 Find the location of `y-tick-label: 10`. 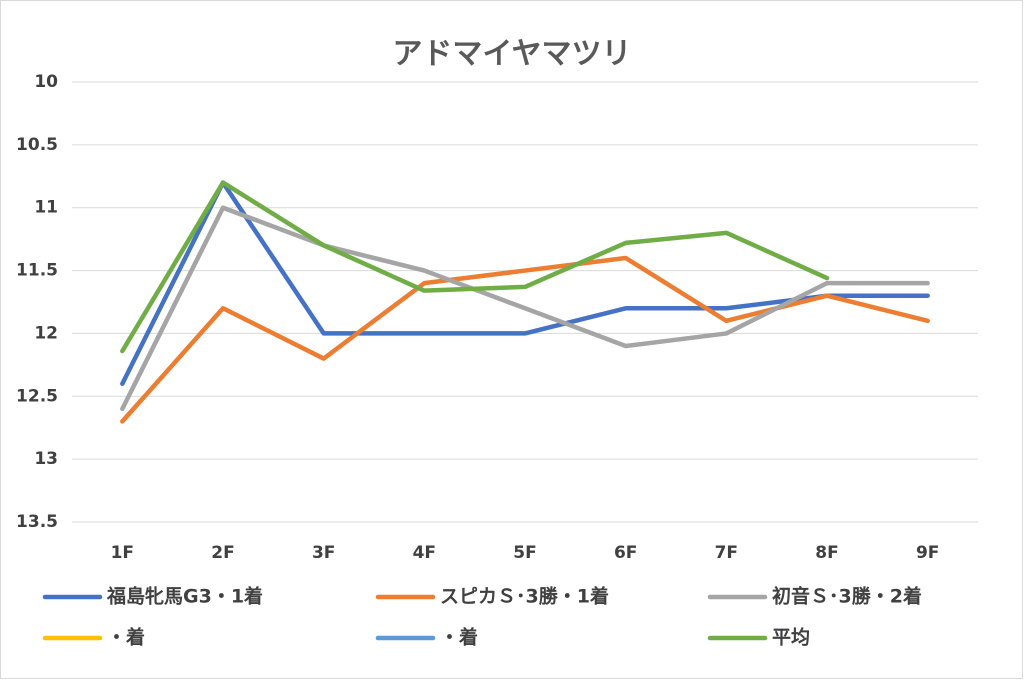

y-tick-label: 10 is located at coordinates (46, 82).